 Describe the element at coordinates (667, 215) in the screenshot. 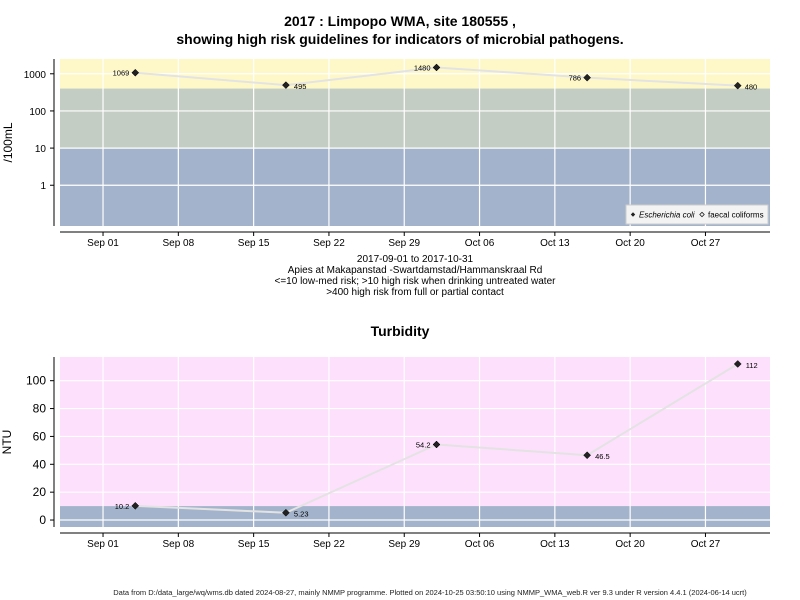

I see `legend-label-ecoli: Escherichia coli` at that location.